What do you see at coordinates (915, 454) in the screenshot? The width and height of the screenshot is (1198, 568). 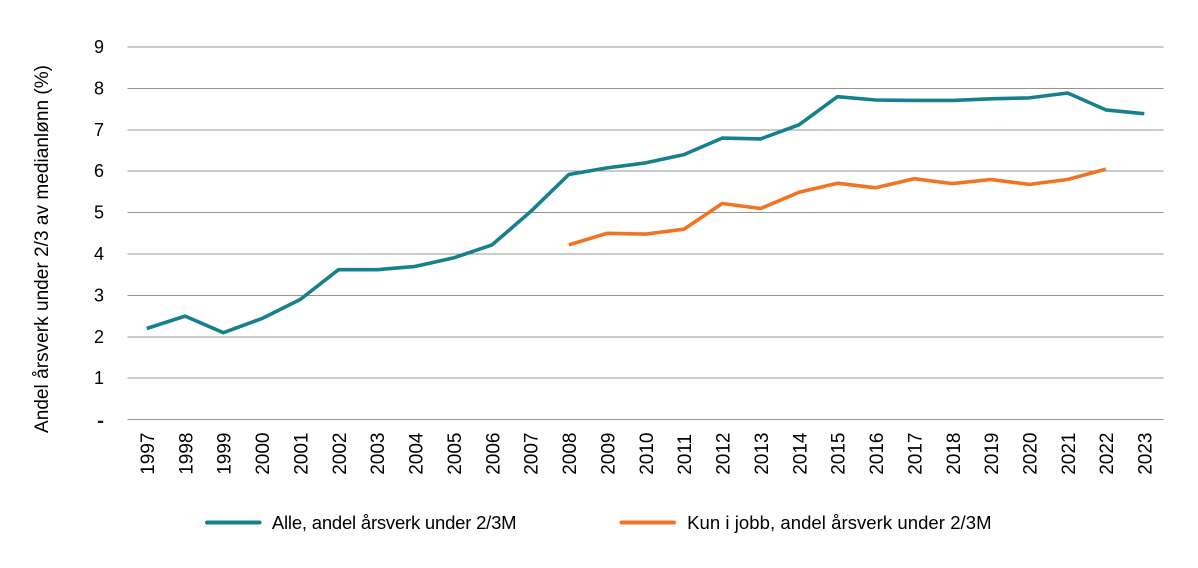 I see `svg-text: 2017` at bounding box center [915, 454].